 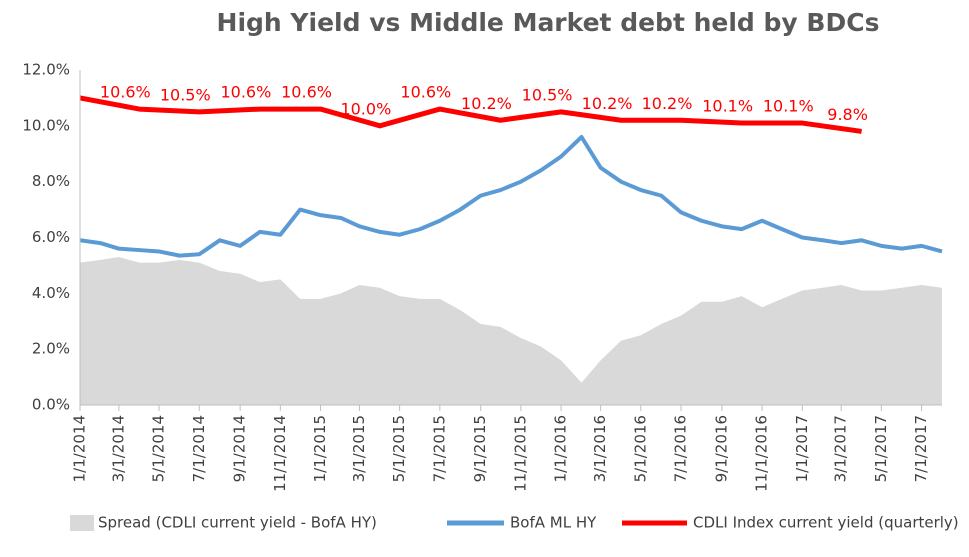 I want to click on x-tick-label: 9/1/2016, so click(x=721, y=448).